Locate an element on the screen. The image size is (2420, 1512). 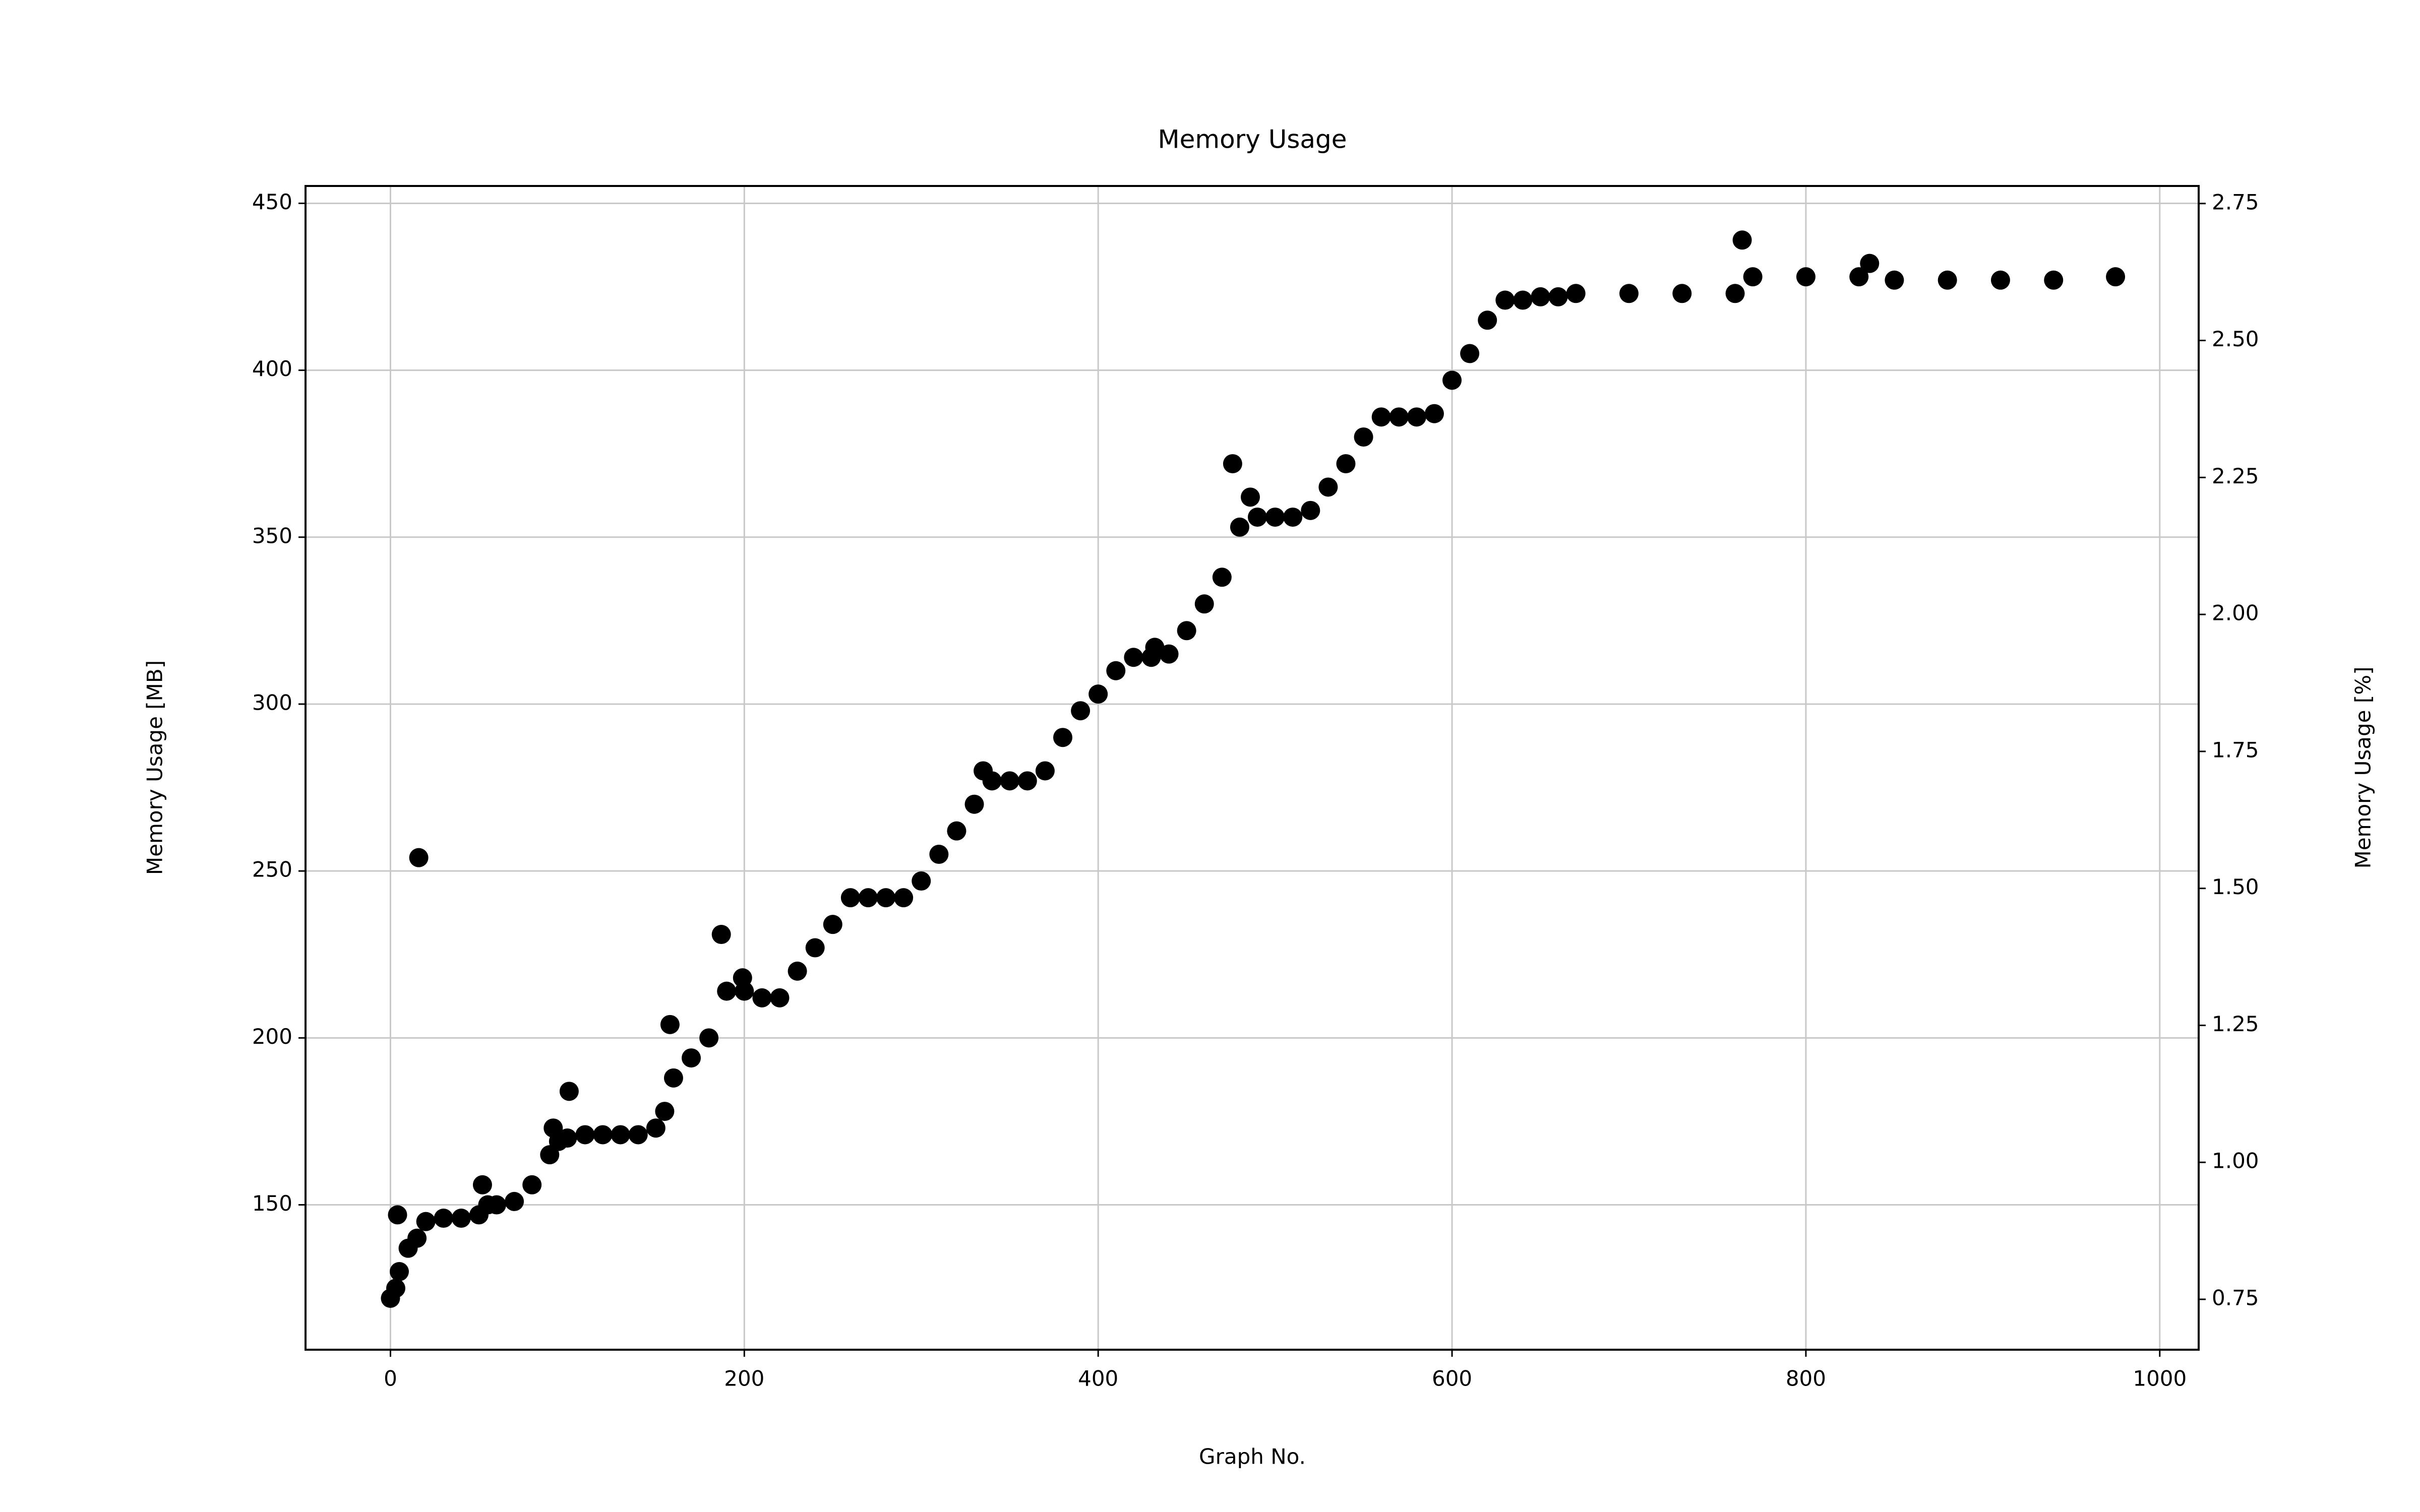
y2-tick-label: 1.75 is located at coordinates (2235, 749).